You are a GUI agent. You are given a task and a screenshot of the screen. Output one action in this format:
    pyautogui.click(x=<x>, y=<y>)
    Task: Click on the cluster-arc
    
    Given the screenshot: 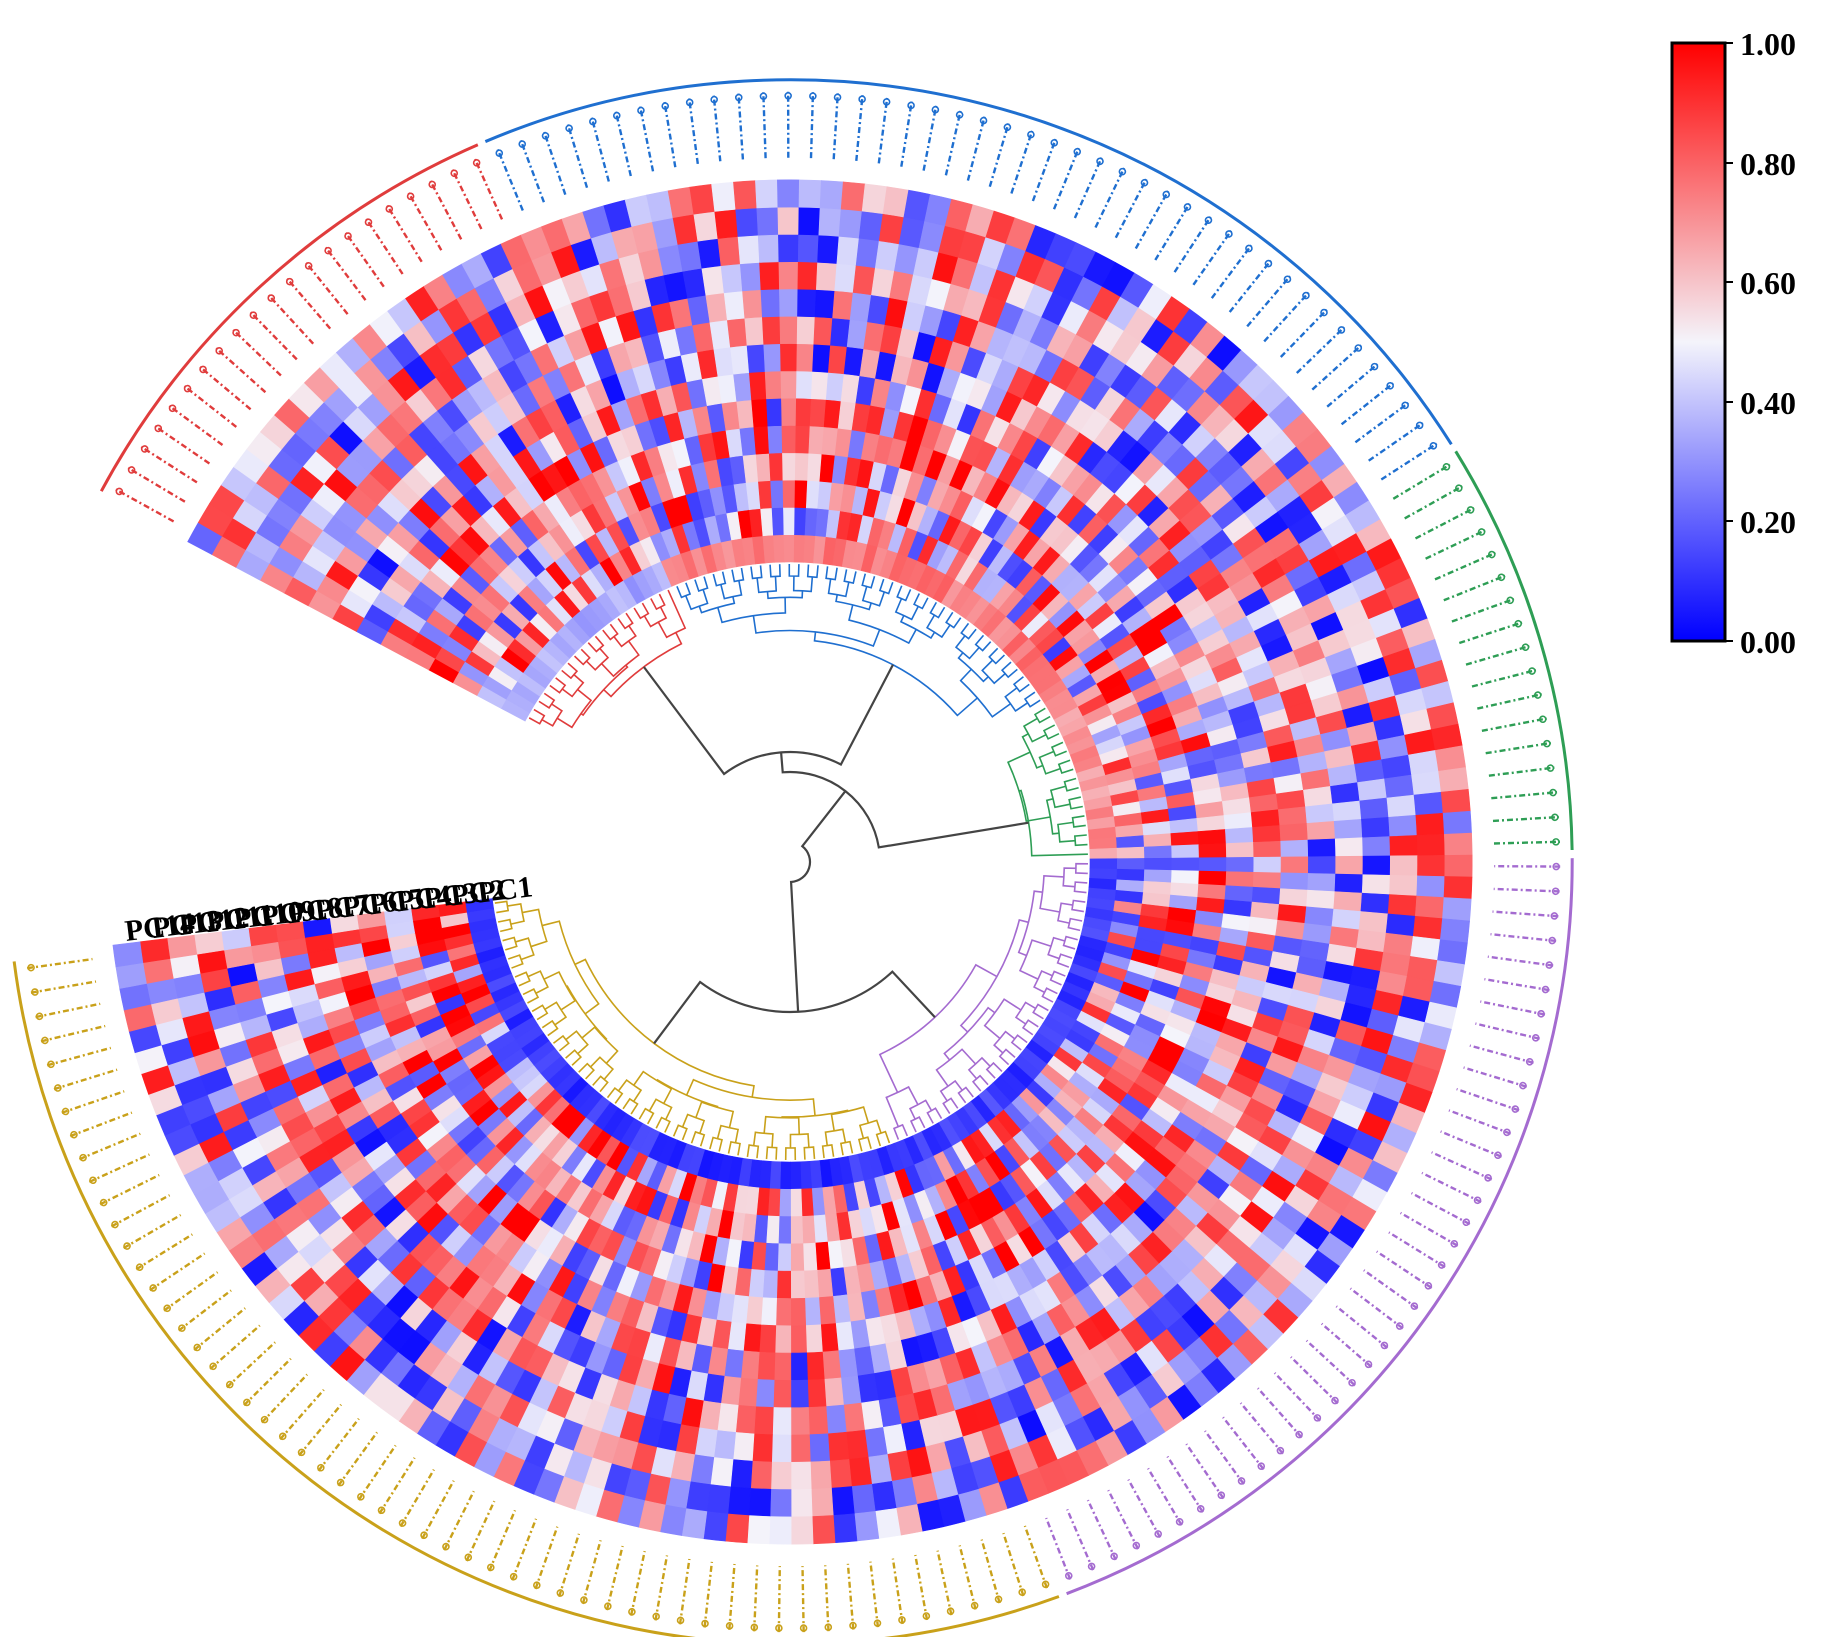 What is the action you would take?
    pyautogui.click(x=968, y=262)
    